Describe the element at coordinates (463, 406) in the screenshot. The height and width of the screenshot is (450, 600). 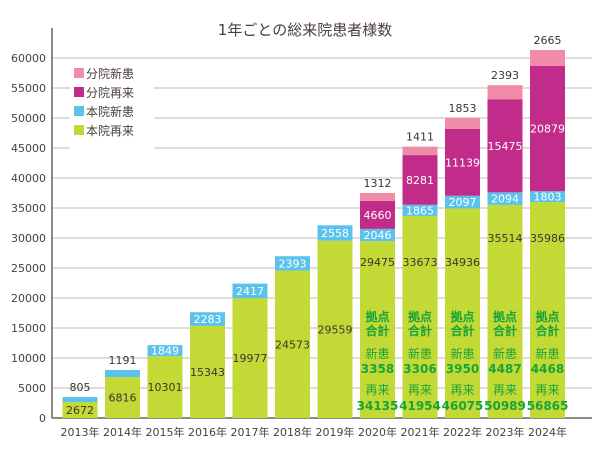
I see `annotation-return-total: 46075` at that location.